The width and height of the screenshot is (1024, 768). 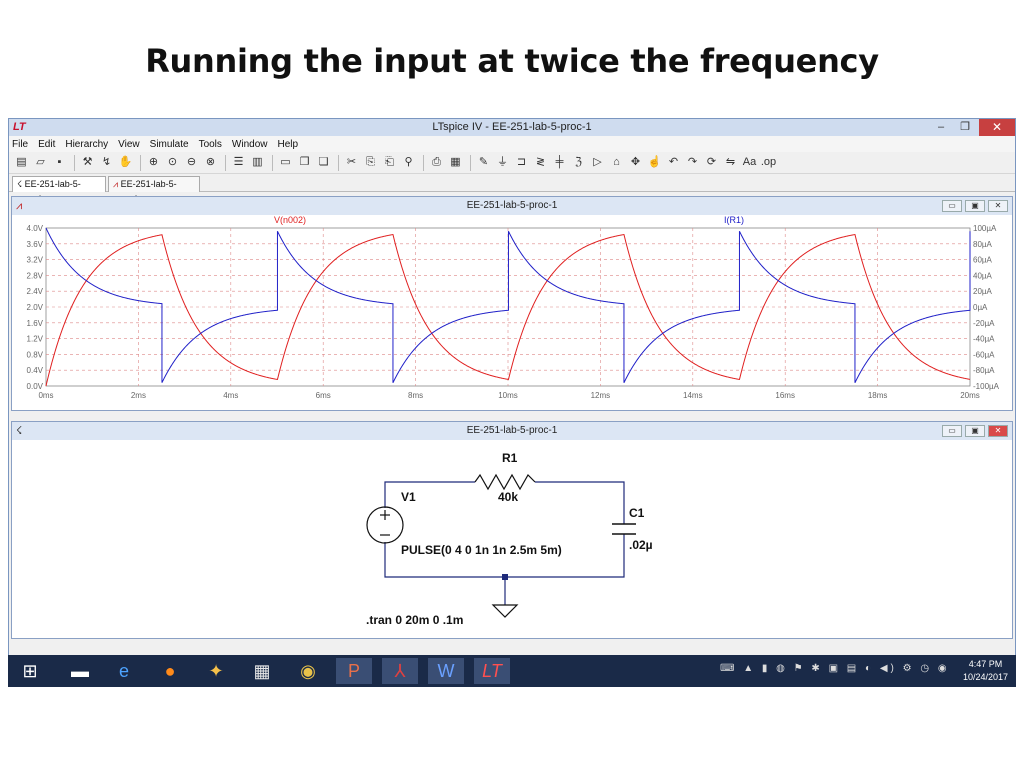 What do you see at coordinates (238, 162) in the screenshot?
I see `autorange-icon: ☰` at bounding box center [238, 162].